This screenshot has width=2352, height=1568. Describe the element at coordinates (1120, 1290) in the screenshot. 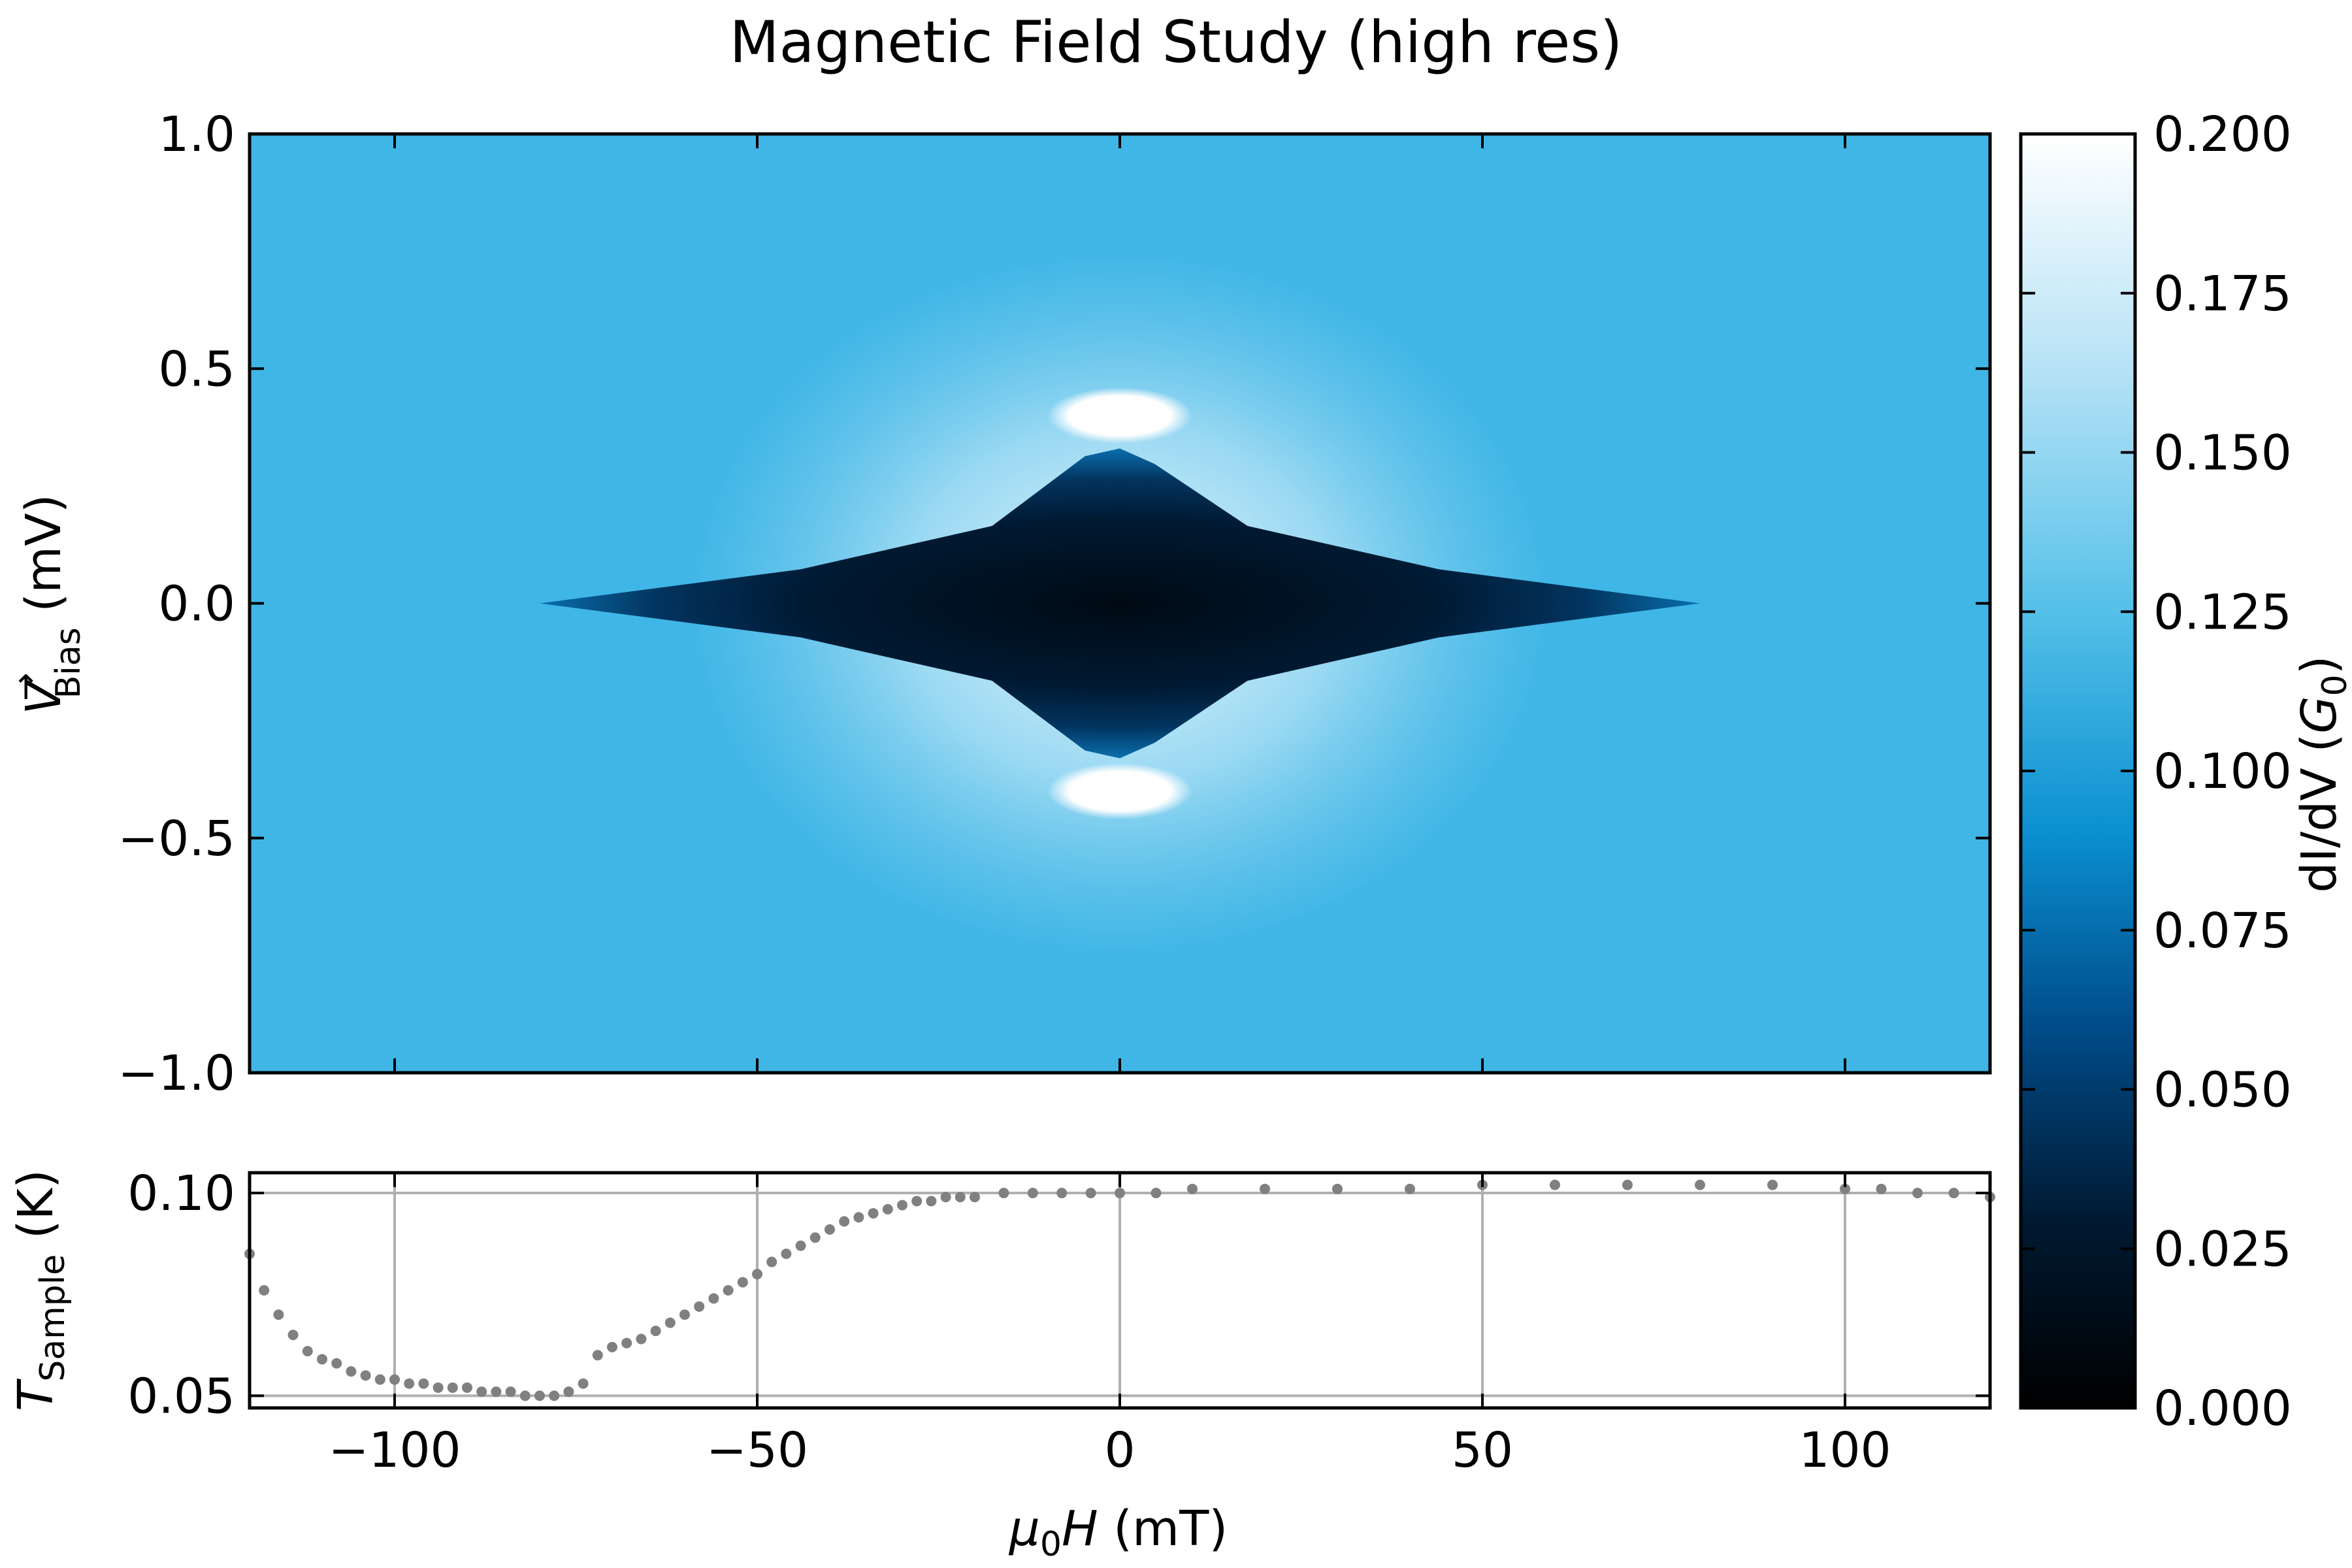

I see `temperature-grid` at that location.